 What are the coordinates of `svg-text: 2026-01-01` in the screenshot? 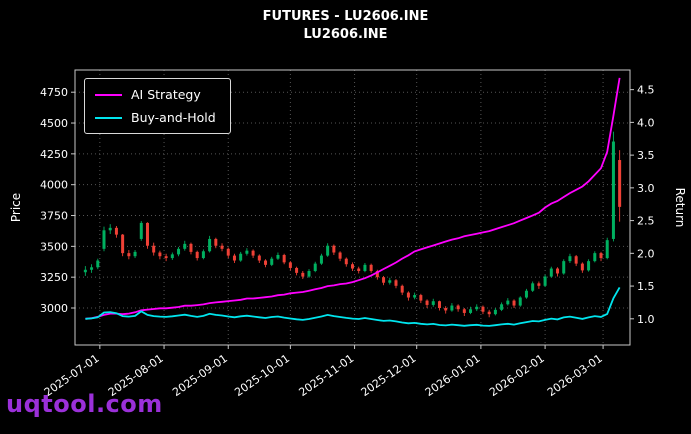 It's located at (453, 375).